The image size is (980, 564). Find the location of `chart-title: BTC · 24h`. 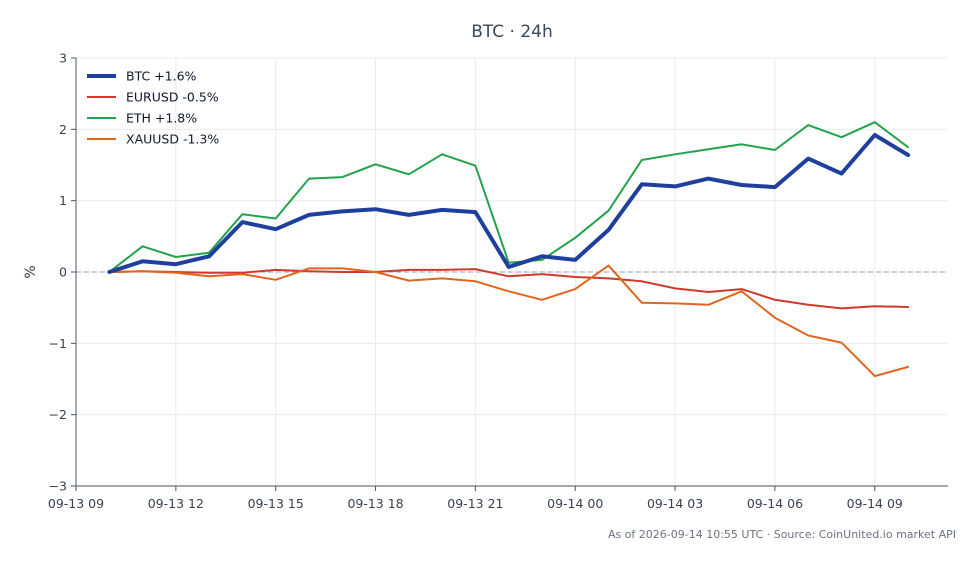

chart-title: BTC · 24h is located at coordinates (512, 32).